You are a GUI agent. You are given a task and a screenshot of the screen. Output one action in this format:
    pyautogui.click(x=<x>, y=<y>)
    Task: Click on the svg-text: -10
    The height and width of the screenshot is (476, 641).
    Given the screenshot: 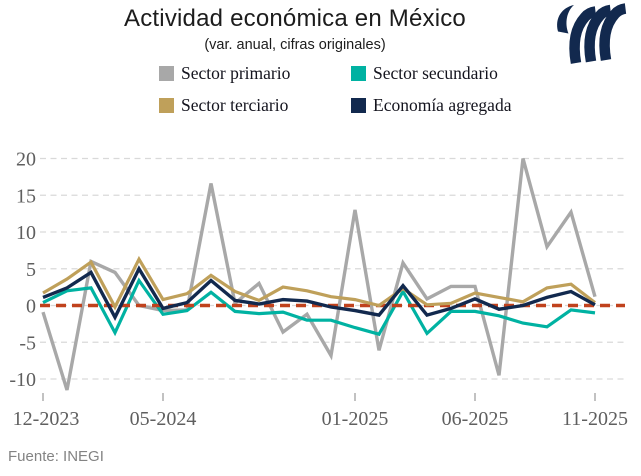 What is the action you would take?
    pyautogui.click(x=22, y=380)
    